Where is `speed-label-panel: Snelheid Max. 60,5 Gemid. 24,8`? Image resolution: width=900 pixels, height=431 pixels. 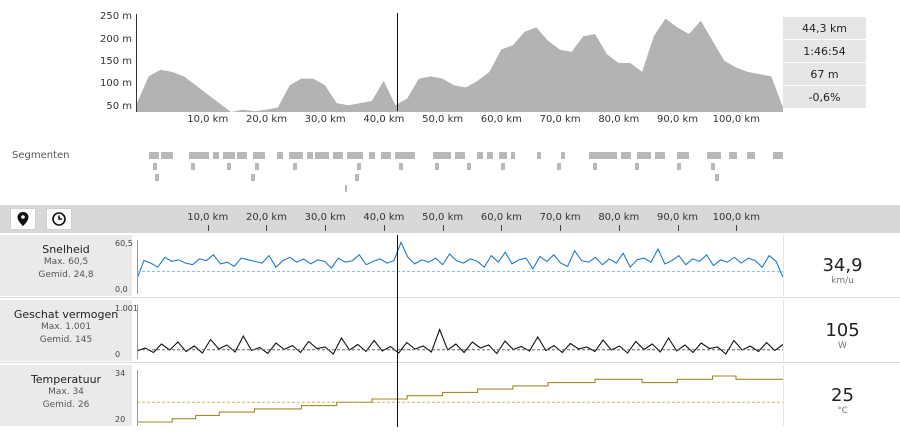 speed-label-panel: Snelheid Max. 60,5 Gemid. 24,8 is located at coordinates (66, 265).